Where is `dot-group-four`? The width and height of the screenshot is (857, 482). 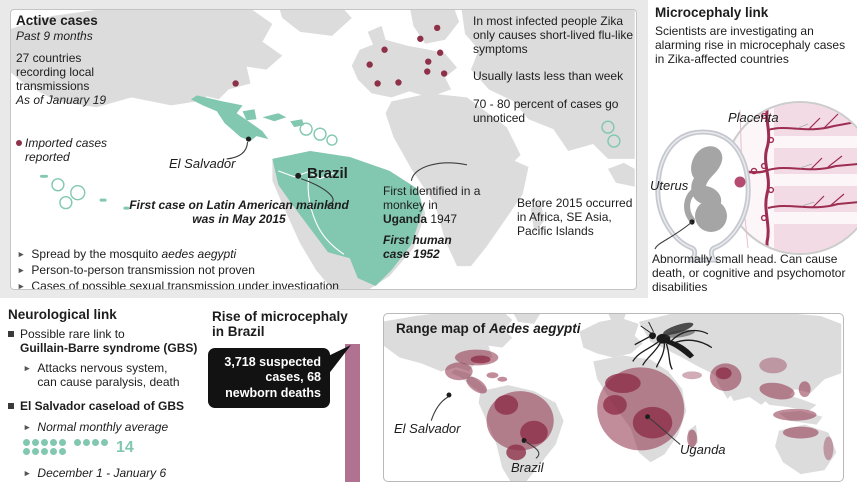 dot-group-four is located at coordinates (92, 442).